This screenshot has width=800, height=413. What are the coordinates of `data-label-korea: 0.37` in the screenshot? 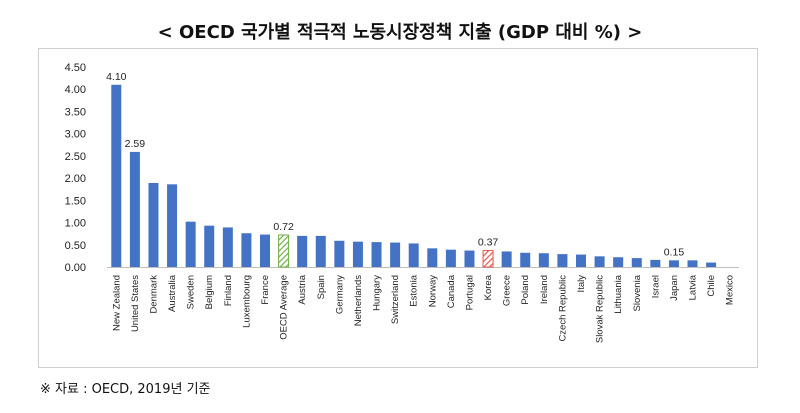 It's located at (488, 243).